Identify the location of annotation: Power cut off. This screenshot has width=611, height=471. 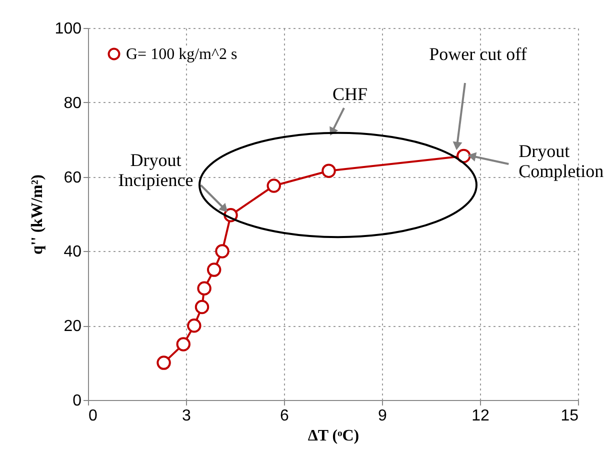
(478, 54).